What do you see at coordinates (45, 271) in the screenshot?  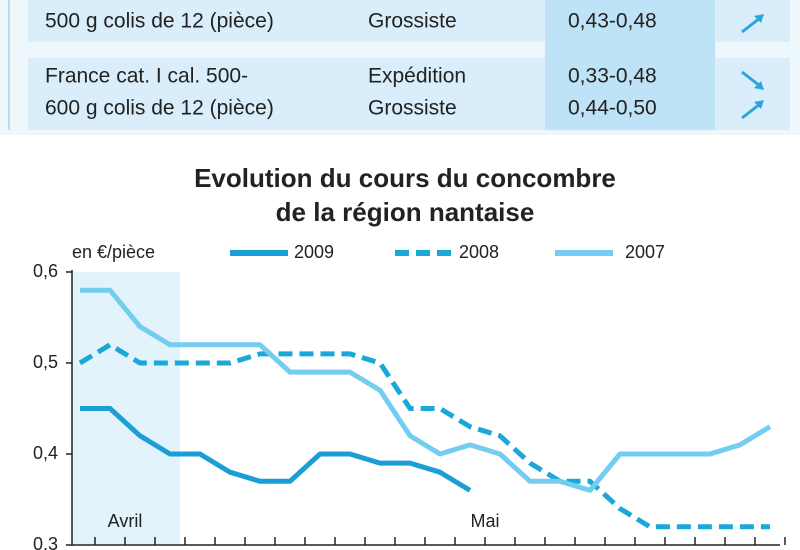 I see `y-tick-label: 0,6` at bounding box center [45, 271].